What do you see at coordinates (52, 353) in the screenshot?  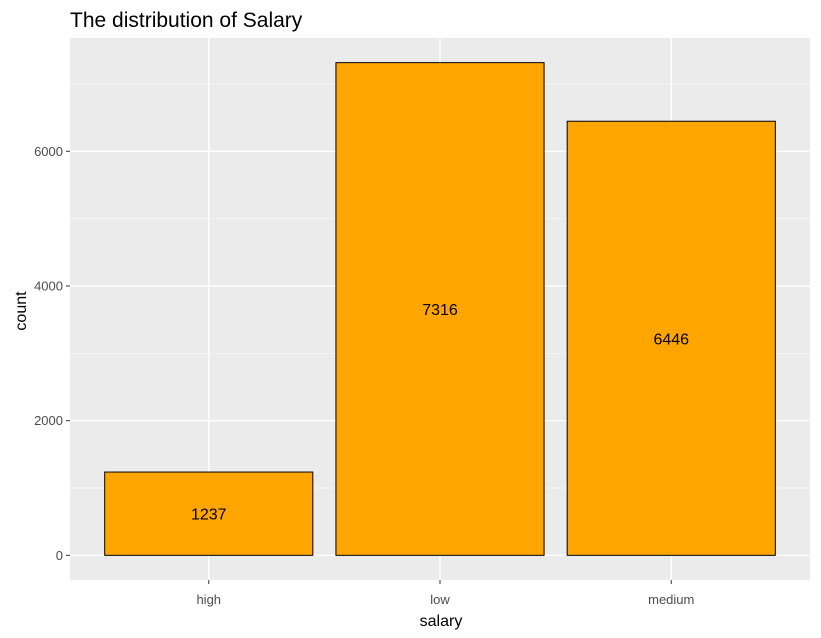 I see `y-axis: 0 2000 4000 6000` at bounding box center [52, 353].